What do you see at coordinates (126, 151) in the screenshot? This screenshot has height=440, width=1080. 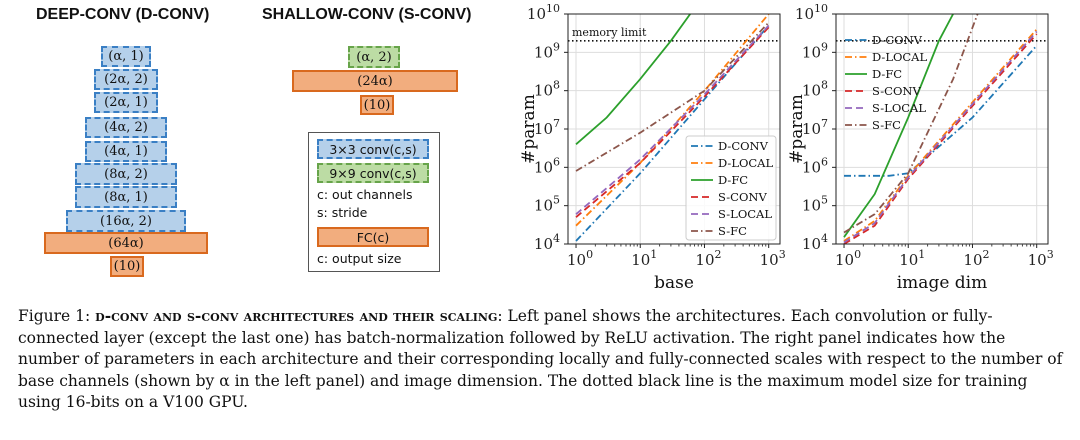 I see `deep-conv-layer-5: (4α, 1)` at bounding box center [126, 151].